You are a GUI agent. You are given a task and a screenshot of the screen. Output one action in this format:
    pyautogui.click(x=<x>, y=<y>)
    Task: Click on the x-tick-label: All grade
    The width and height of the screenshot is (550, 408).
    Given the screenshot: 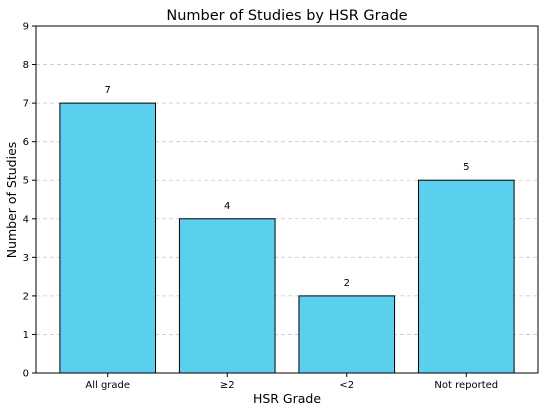 What is the action you would take?
    pyautogui.click(x=107, y=385)
    